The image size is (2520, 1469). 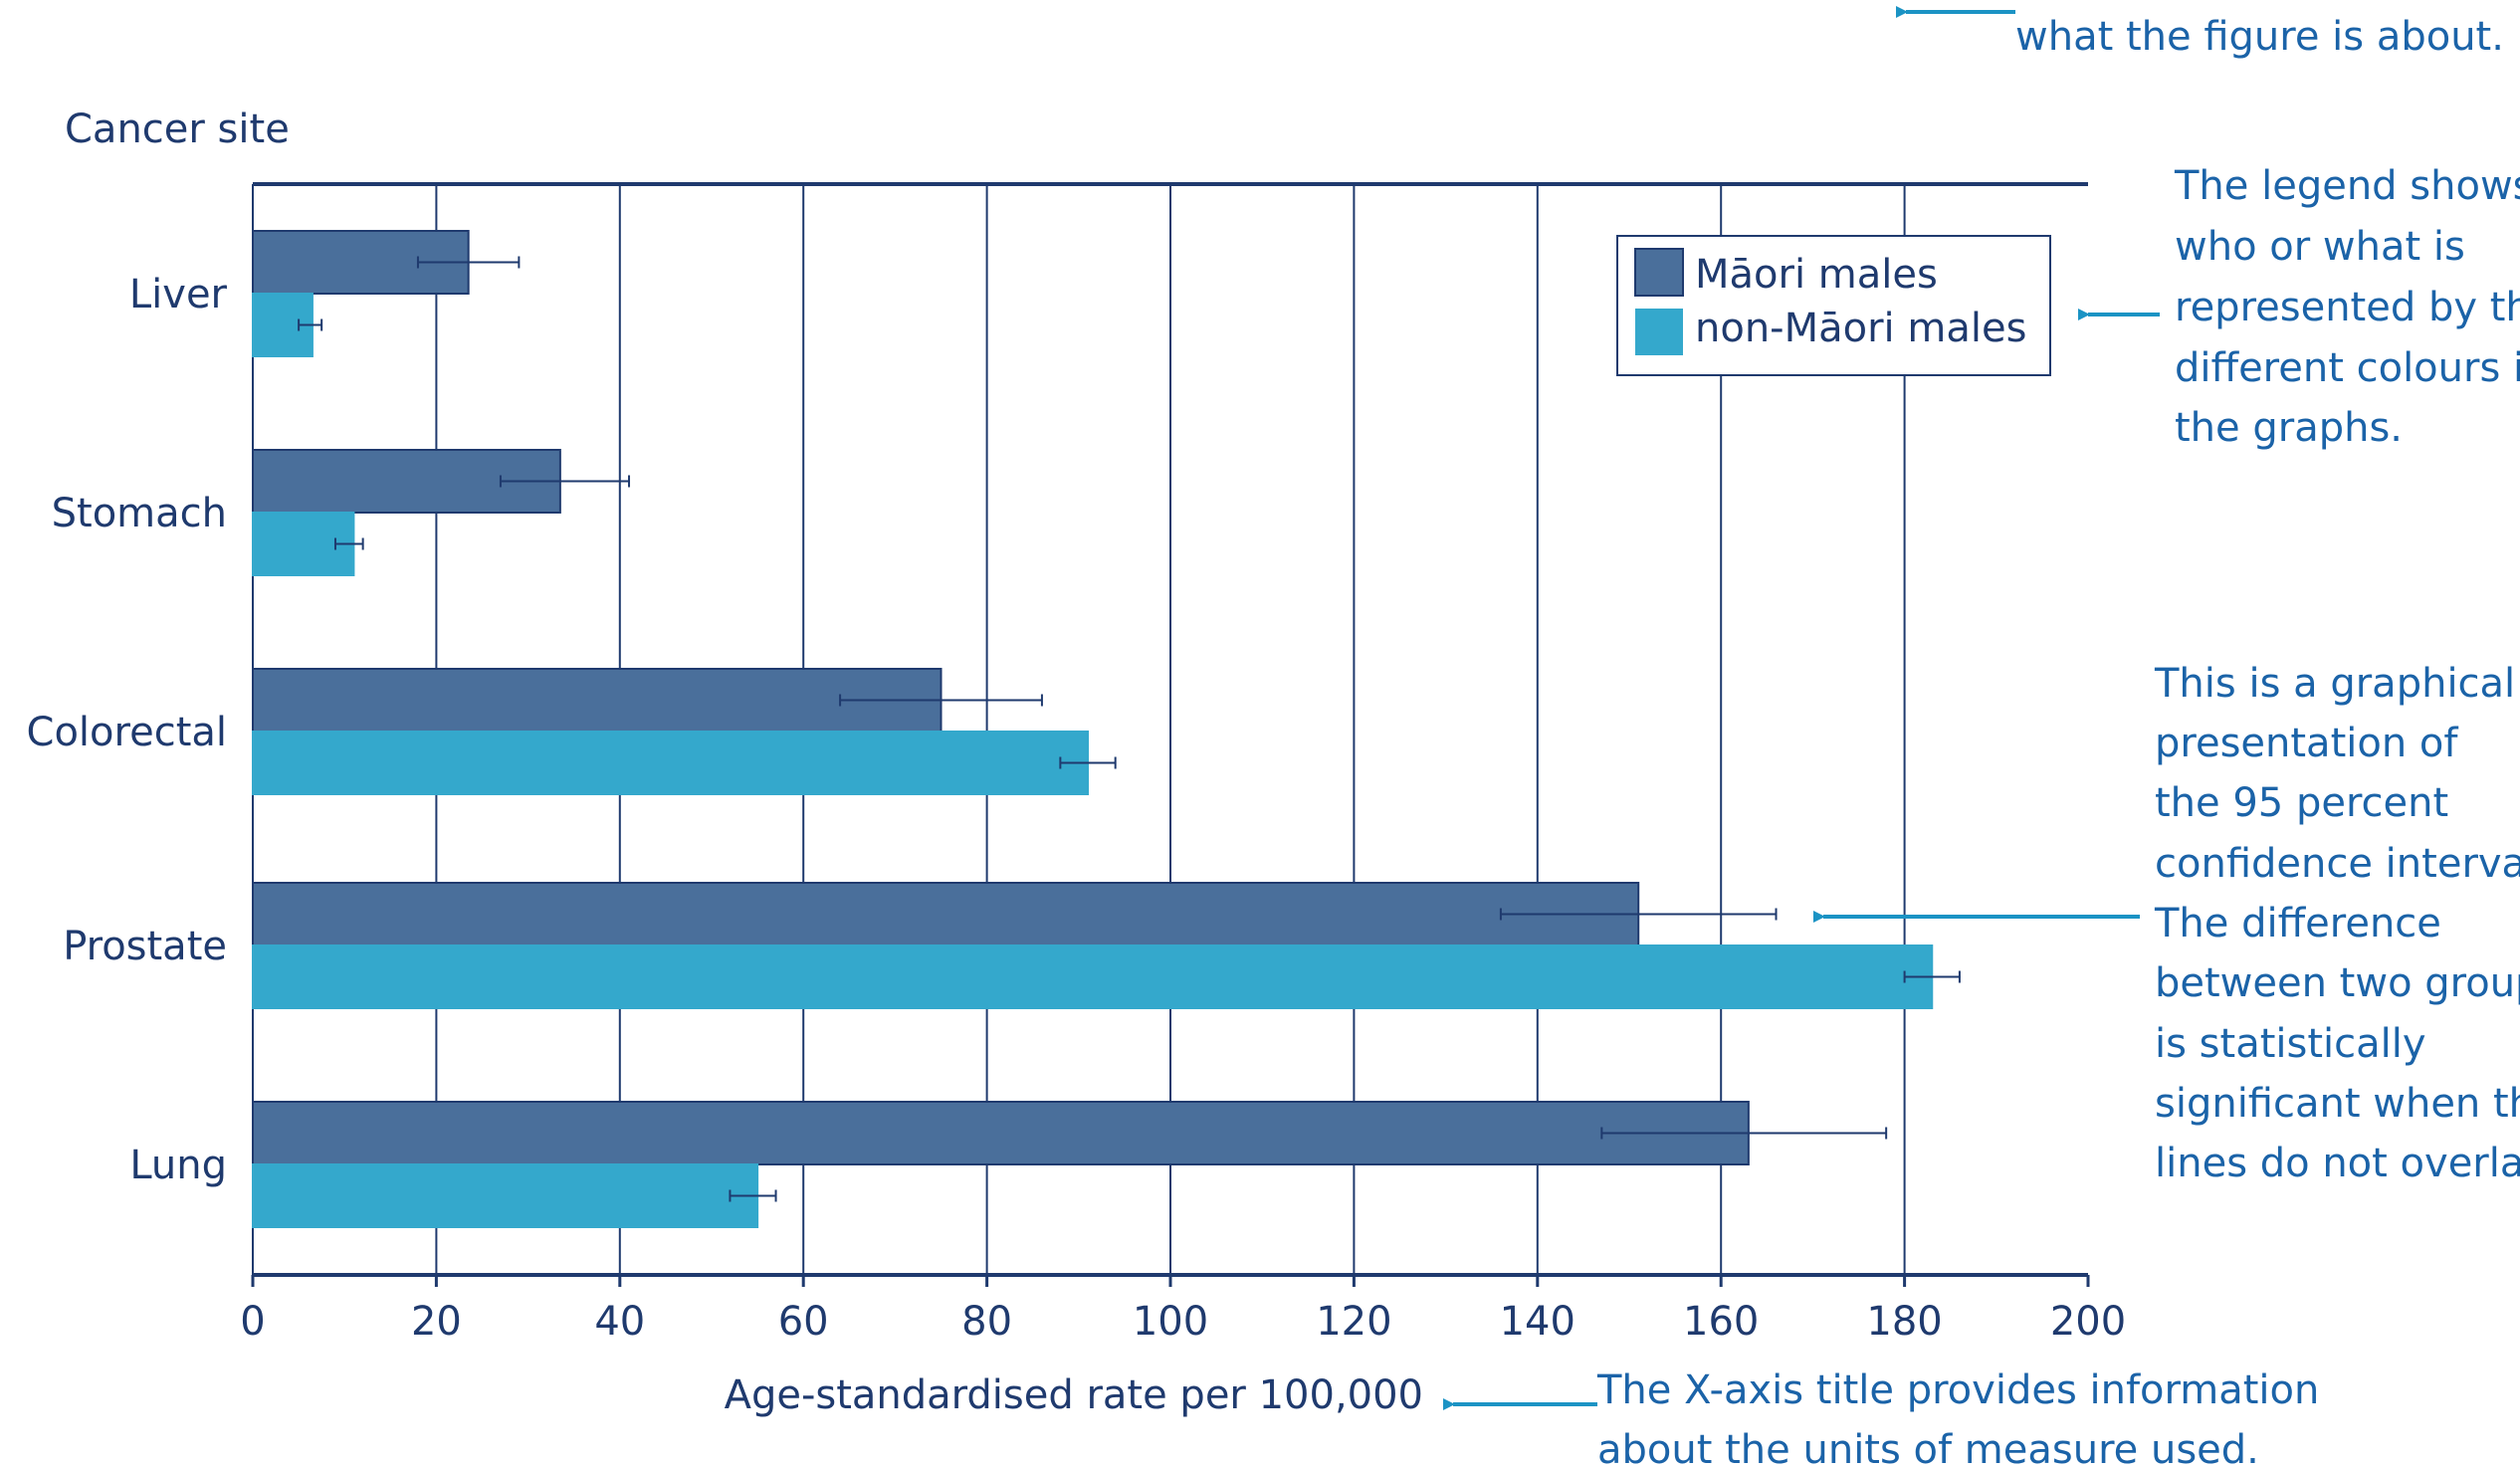 I want to click on x-tick-label: 140, so click(x=1537, y=1322).